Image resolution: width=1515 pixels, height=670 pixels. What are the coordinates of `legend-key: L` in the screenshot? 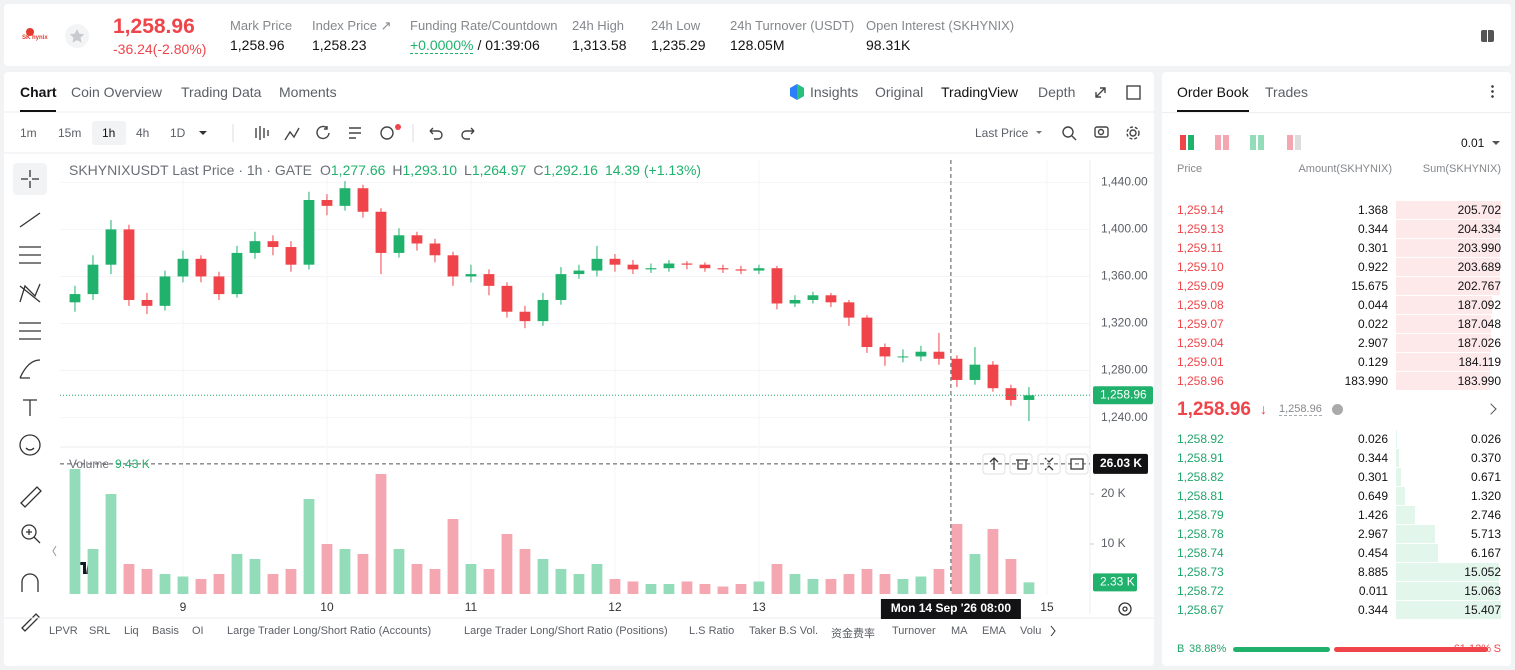 It's located at (468, 170).